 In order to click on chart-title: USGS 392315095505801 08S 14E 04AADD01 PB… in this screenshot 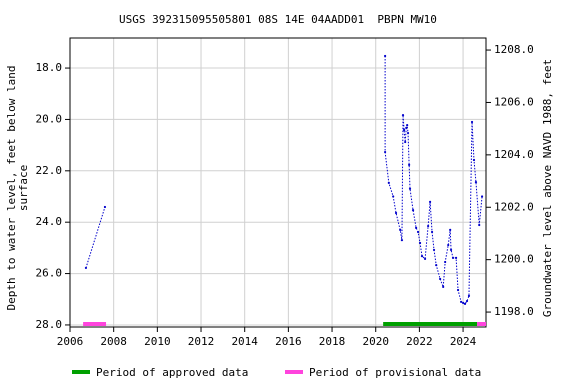, I will do `click(278, 19)`.